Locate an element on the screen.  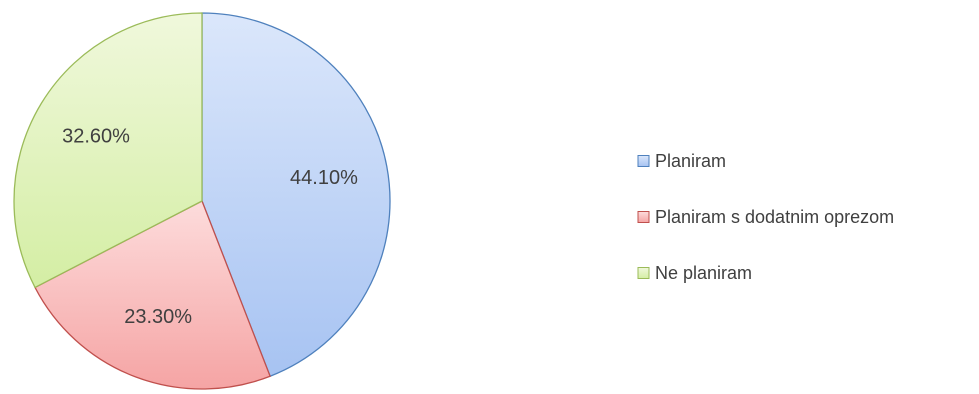
data-label-planiram-s-dodatnim-oprezom: 23.30% is located at coordinates (158, 317).